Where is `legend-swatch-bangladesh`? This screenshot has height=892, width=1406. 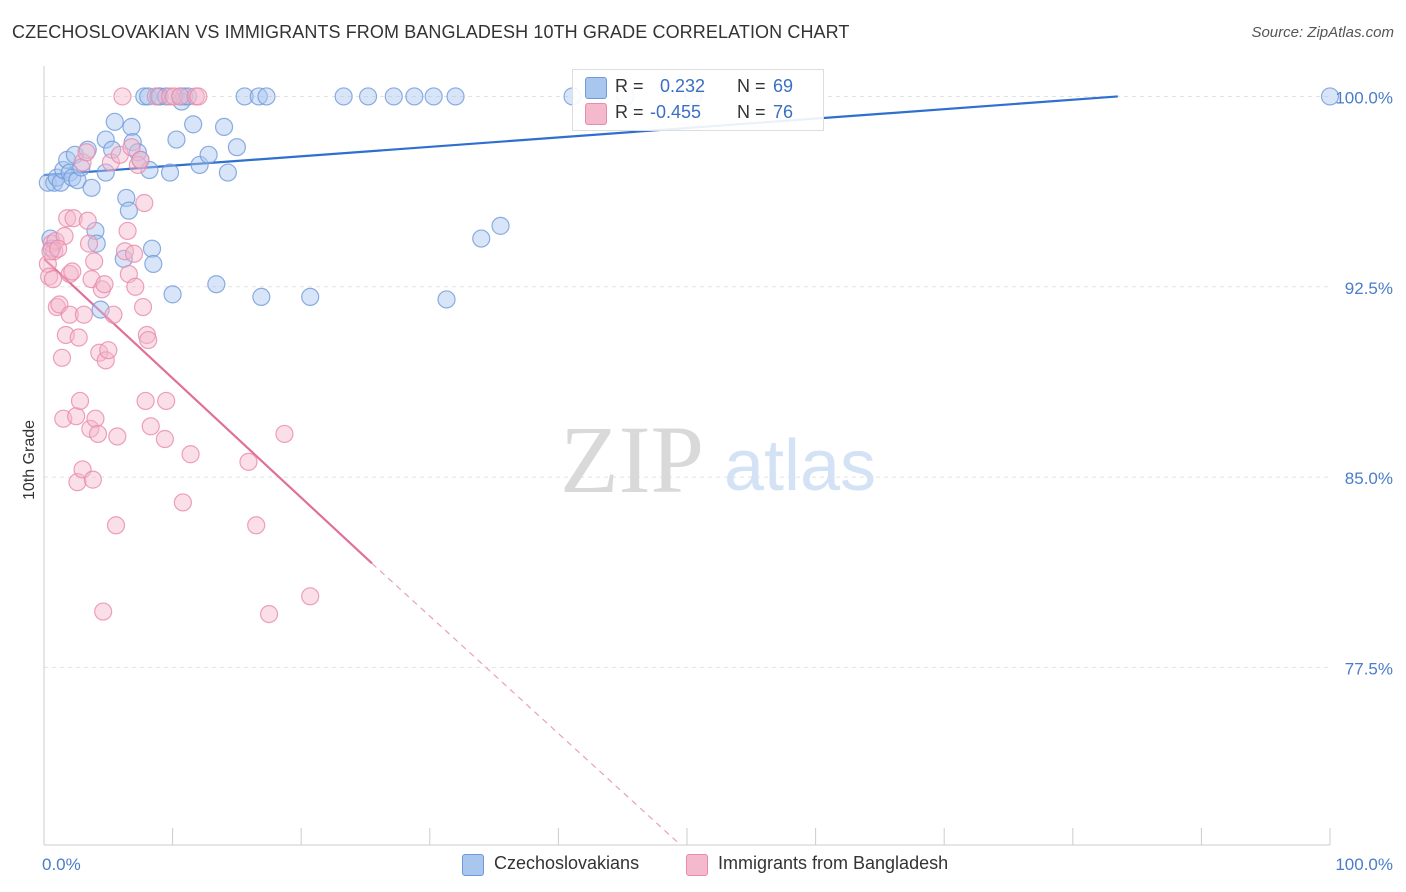
legend-swatch-bangladesh is located at coordinates (596, 114).